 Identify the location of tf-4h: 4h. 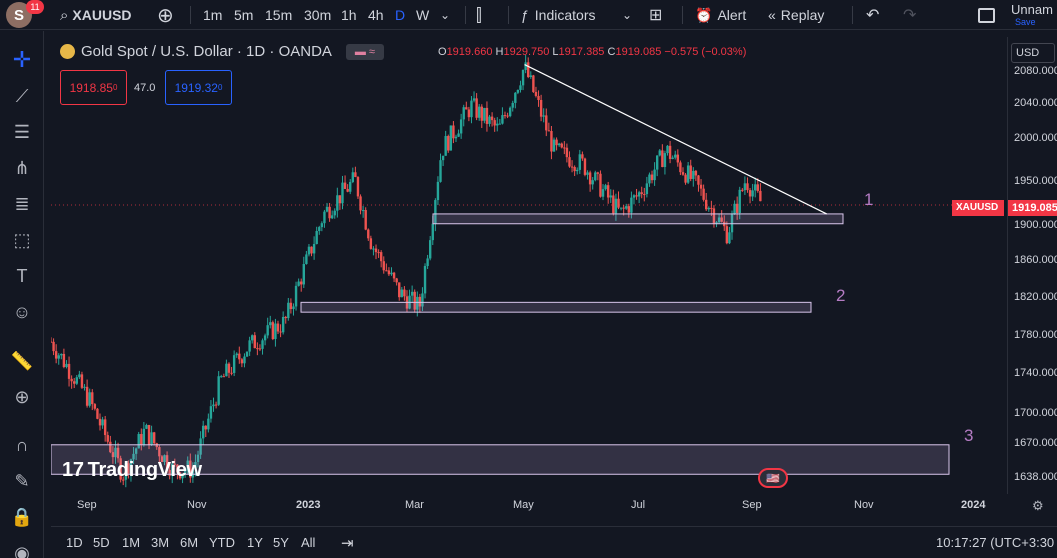
(376, 15).